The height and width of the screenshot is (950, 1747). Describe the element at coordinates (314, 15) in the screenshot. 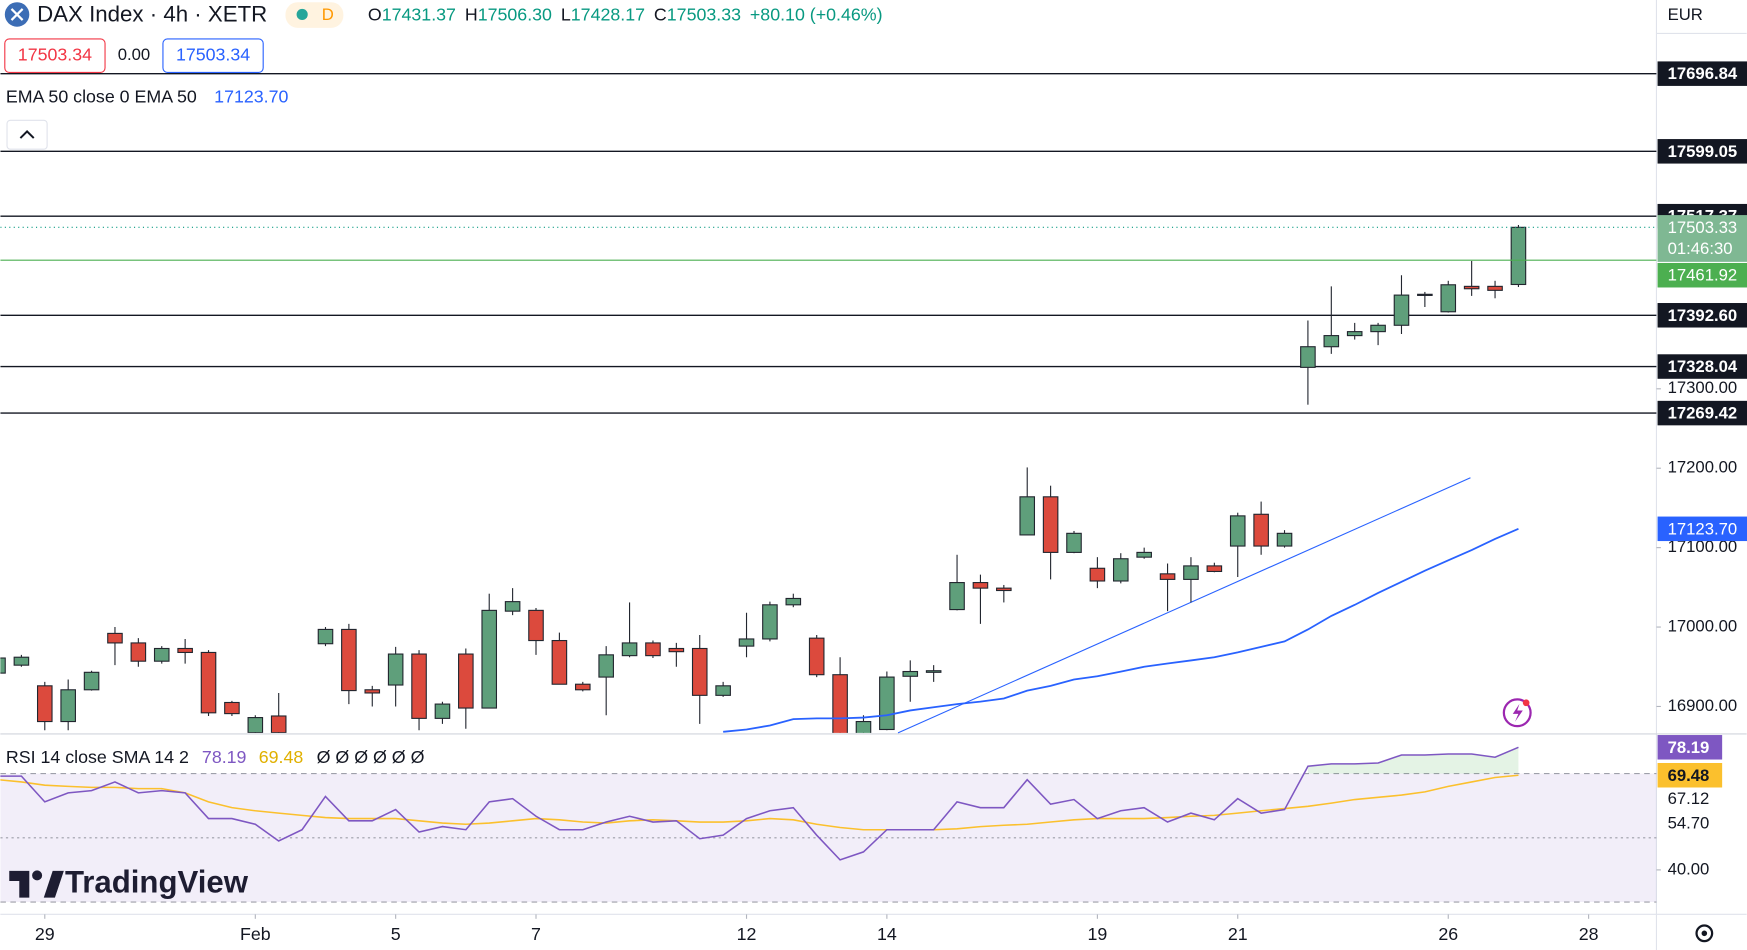

I see `status-pill` at that location.